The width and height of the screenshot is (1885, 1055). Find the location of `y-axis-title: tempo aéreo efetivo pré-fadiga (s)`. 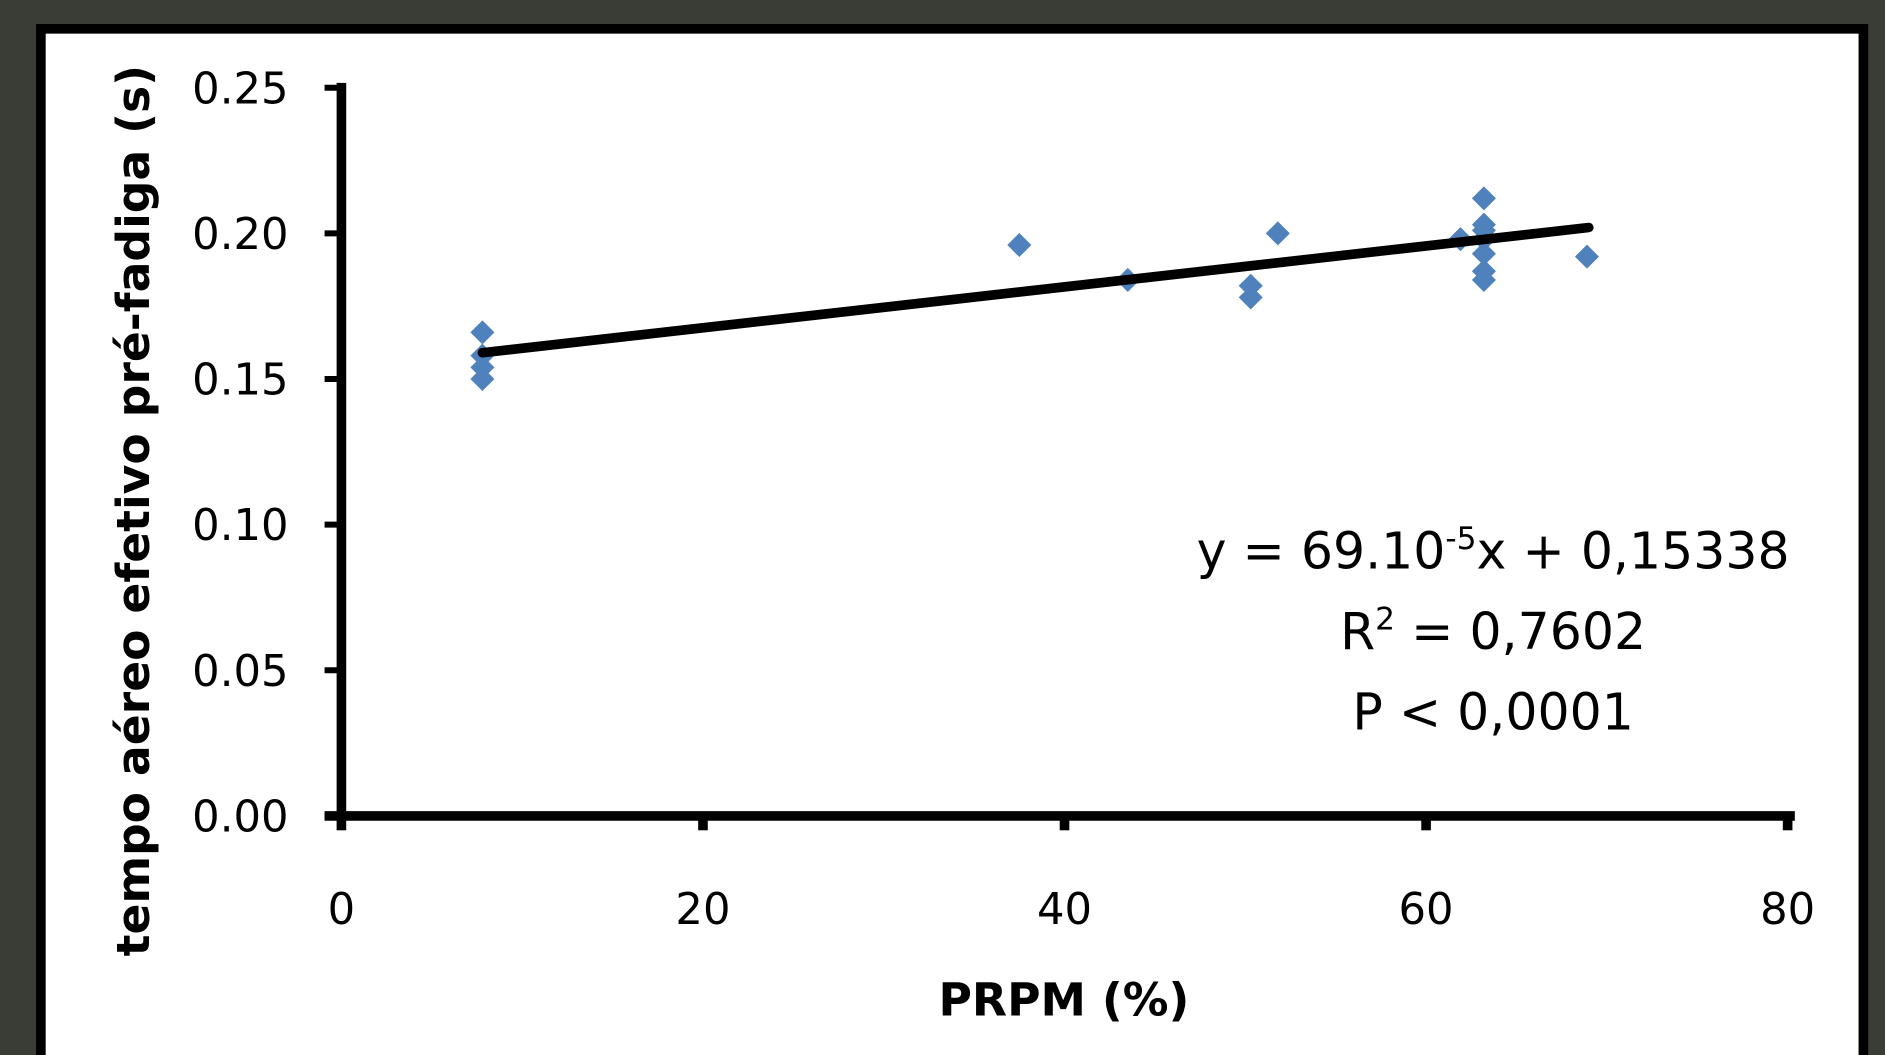

y-axis-title: tempo aéreo efetivo pré-fadiga (s) is located at coordinates (133, 510).